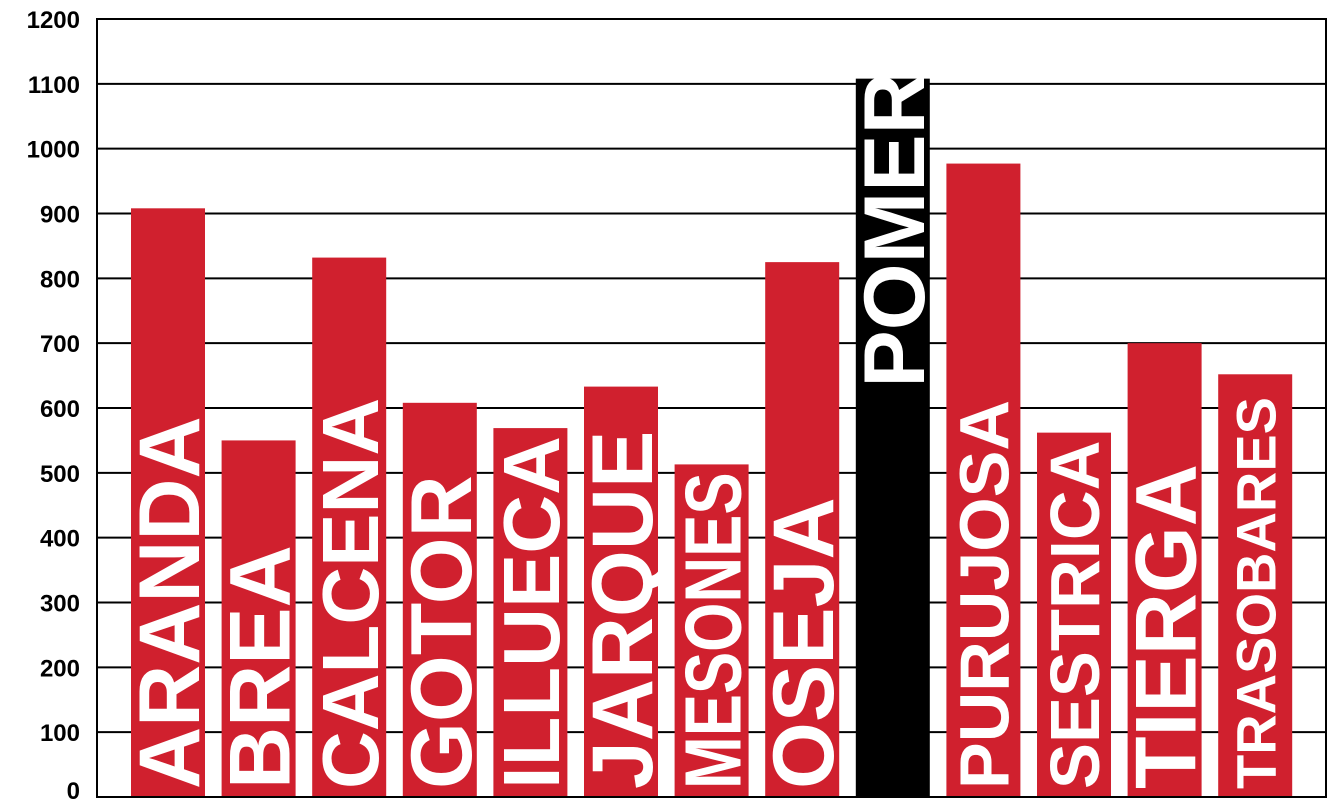  I want to click on bar-sestrica, so click(1074, 614).